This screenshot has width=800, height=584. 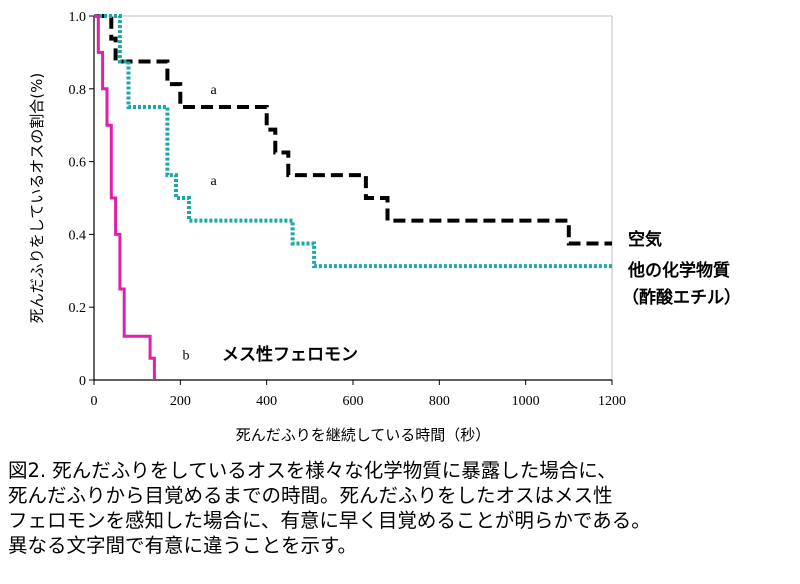 What do you see at coordinates (78, 90) in the screenshot?
I see `y-tick-label: 0.8` at bounding box center [78, 90].